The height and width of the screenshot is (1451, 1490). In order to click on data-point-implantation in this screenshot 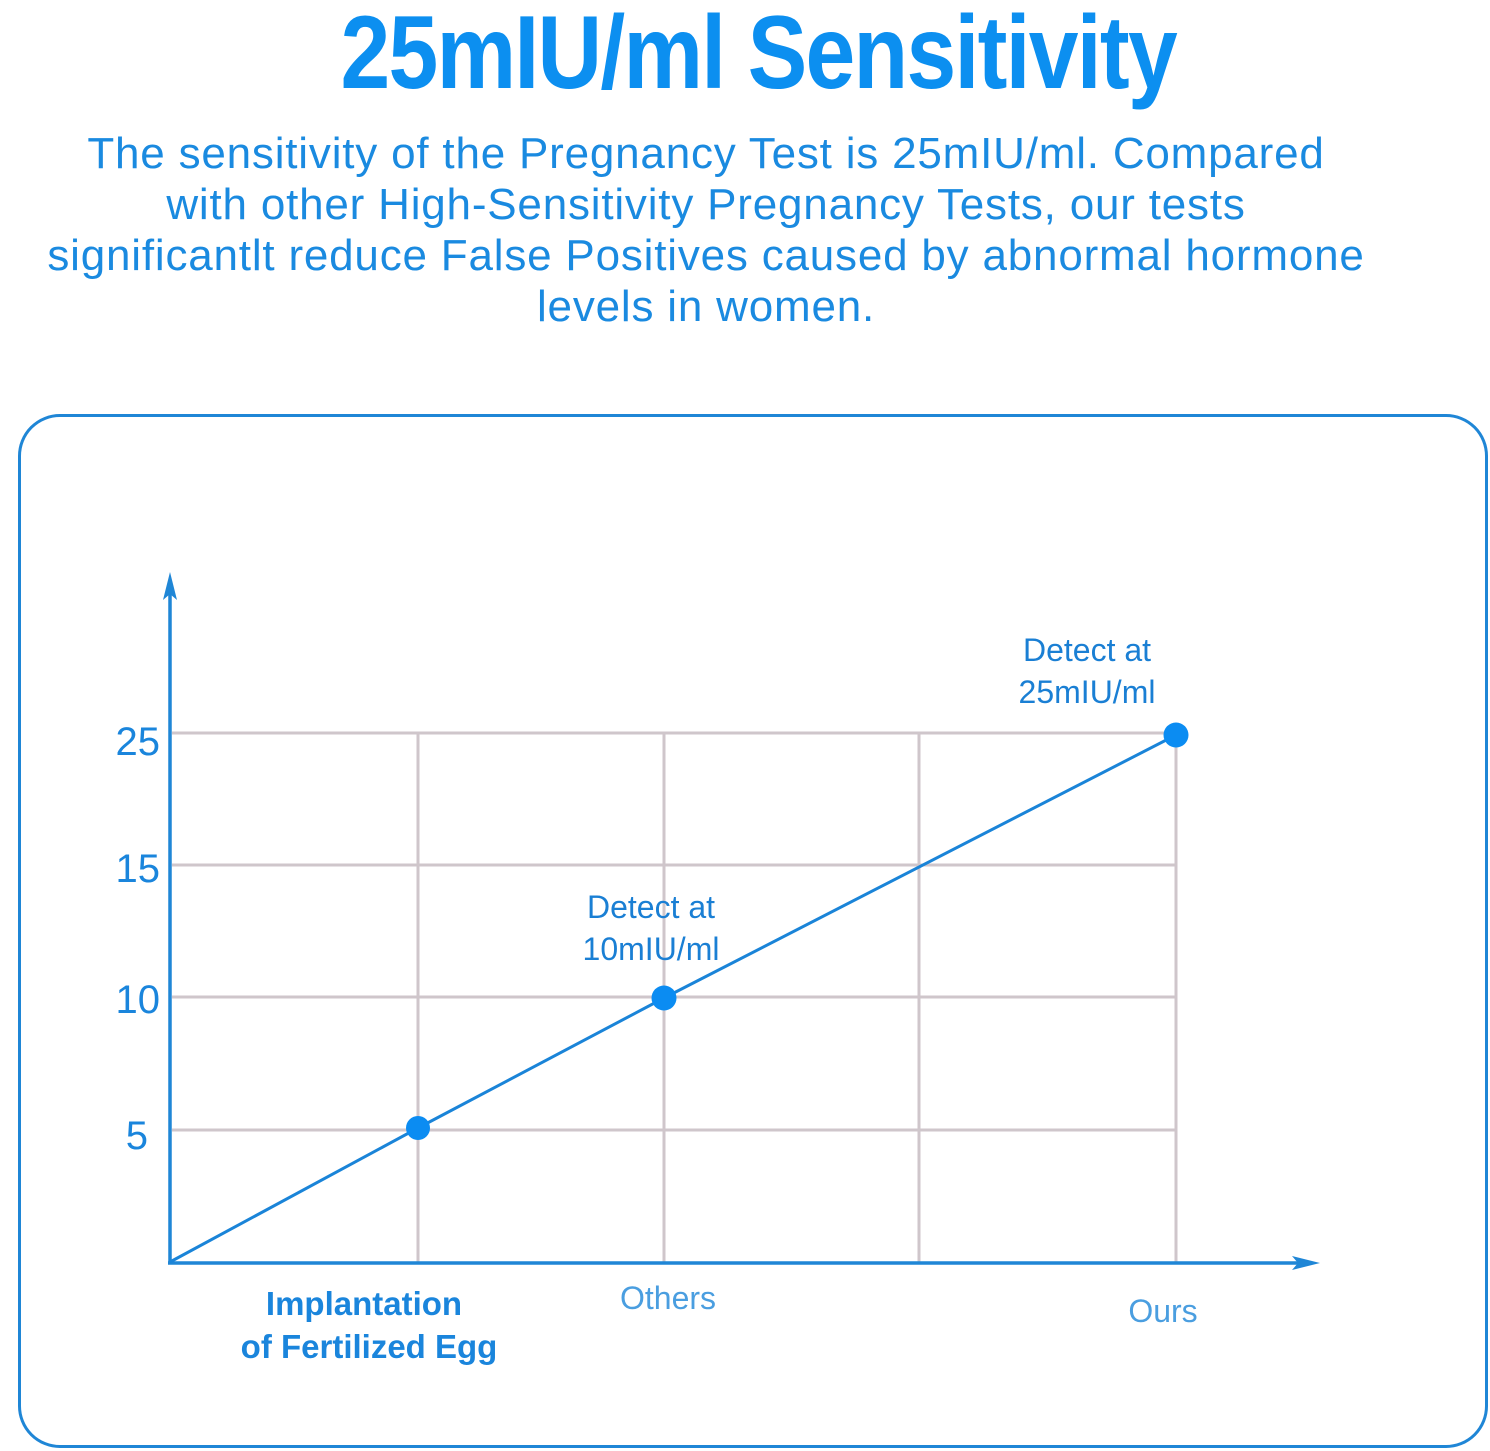, I will do `click(418, 1128)`.